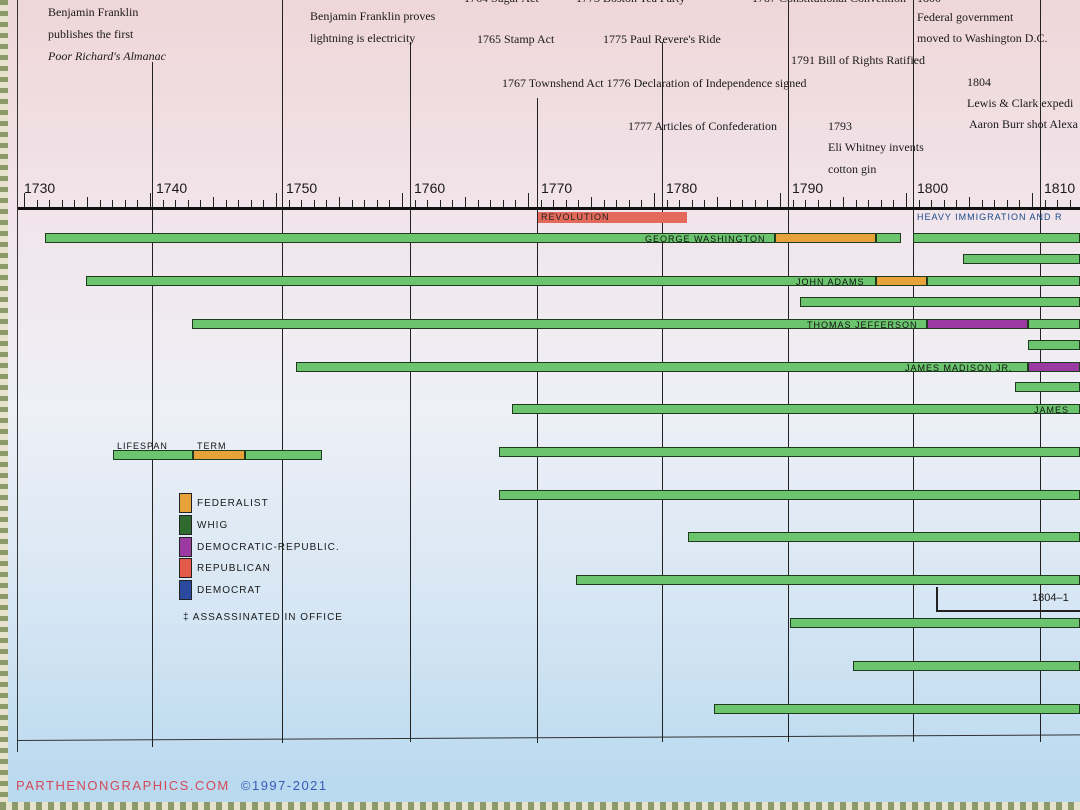  What do you see at coordinates (284, 785) in the screenshot?
I see `footer-copyright: ©1997-2021` at bounding box center [284, 785].